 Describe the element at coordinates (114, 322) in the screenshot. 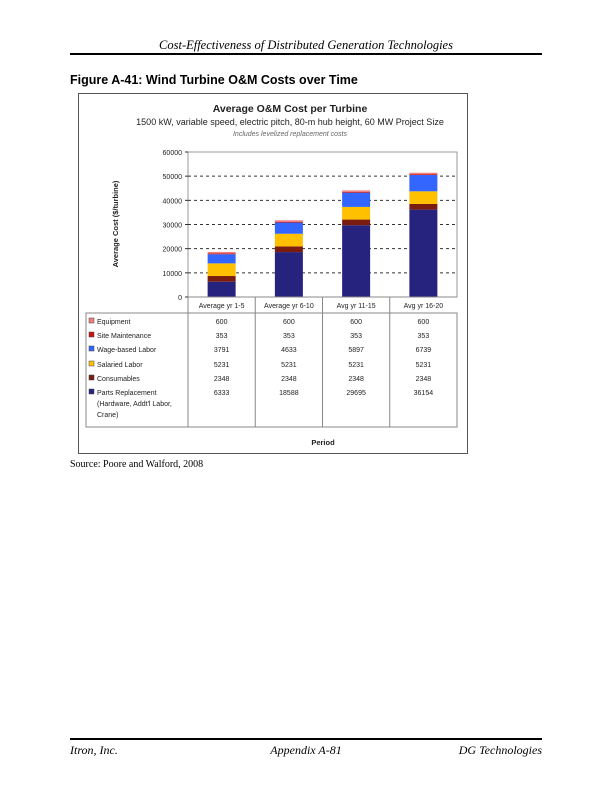

I see `legend-label: Equipment` at that location.